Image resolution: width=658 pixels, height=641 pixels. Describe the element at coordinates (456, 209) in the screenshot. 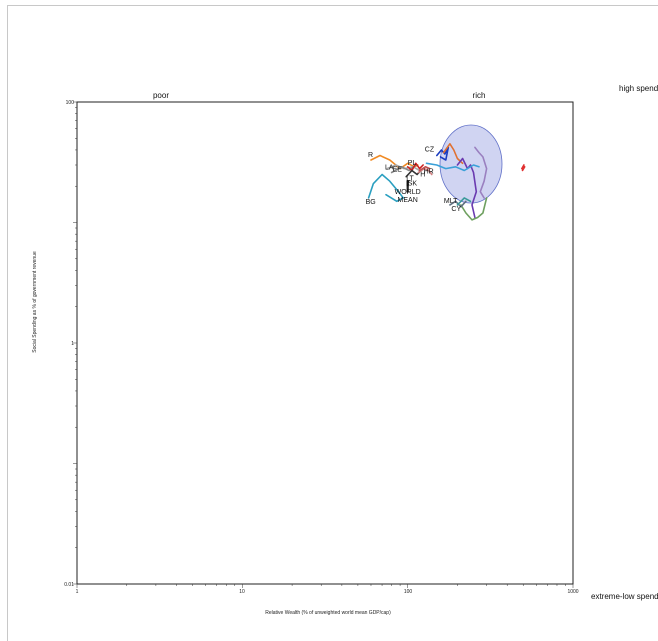

I see `country-label-cy: CY` at that location.